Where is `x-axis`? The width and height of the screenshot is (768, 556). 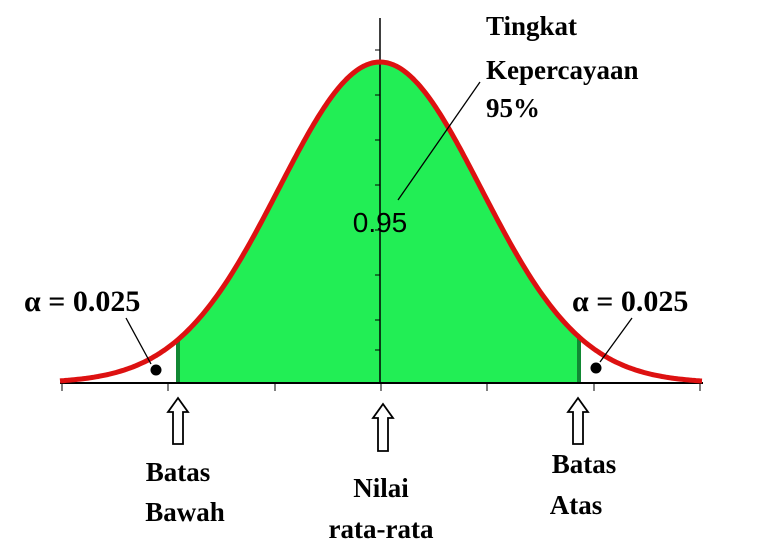 x-axis is located at coordinates (381, 386).